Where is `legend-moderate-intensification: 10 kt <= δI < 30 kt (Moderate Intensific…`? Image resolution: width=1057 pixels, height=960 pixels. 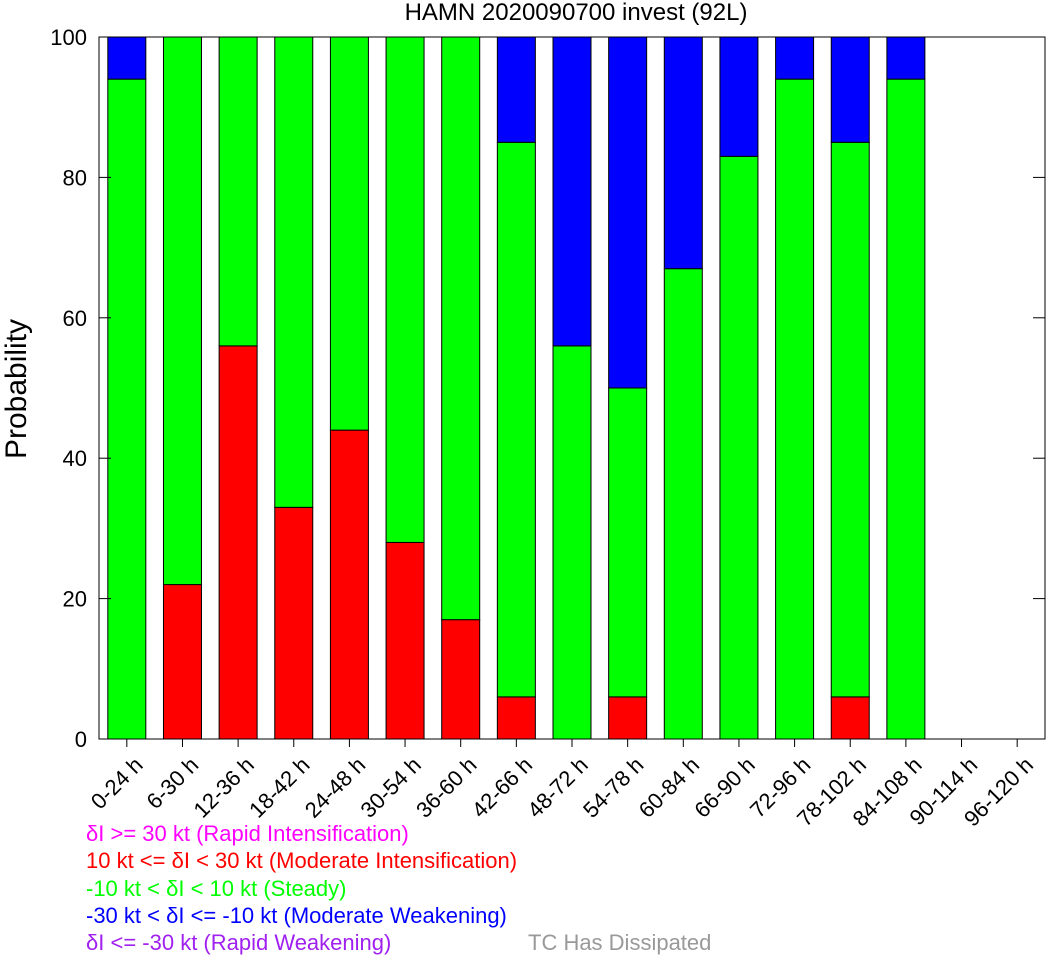
legend-moderate-intensification: 10 kt <= δI < 30 kt (Moderate Intensific… is located at coordinates (302, 860).